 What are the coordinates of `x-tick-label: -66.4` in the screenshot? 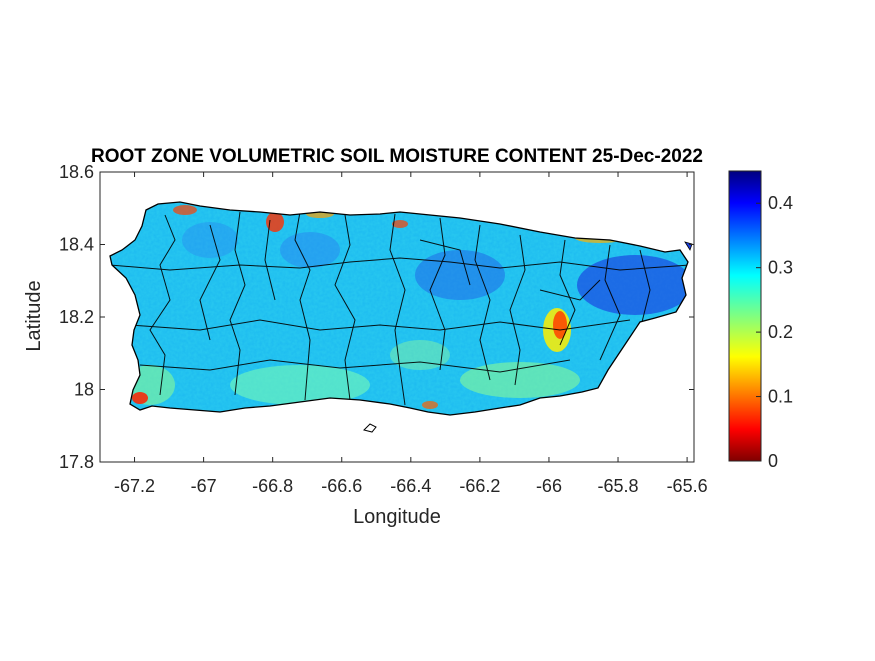 It's located at (410, 486).